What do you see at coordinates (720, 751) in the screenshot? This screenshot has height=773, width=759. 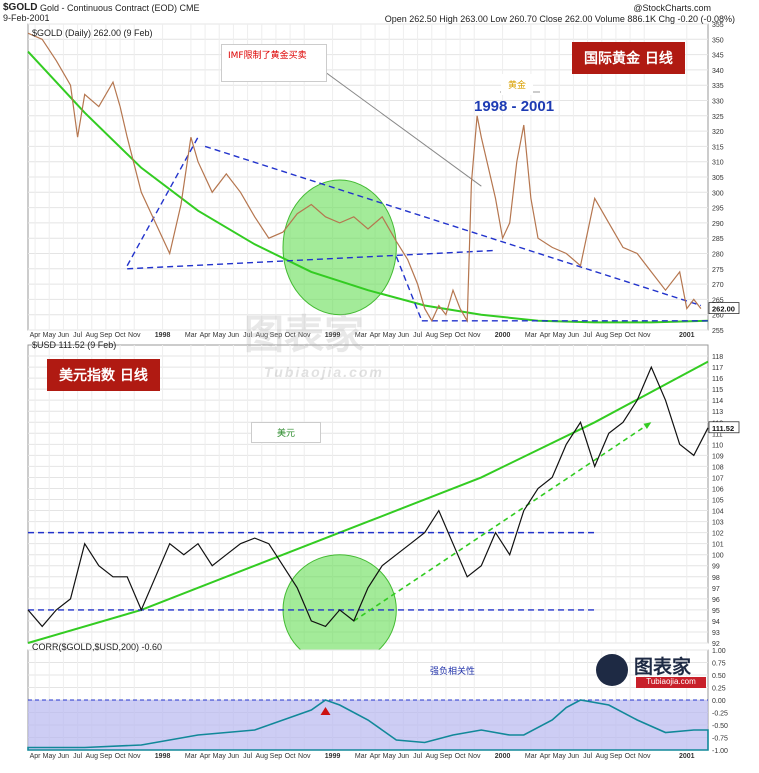 I see `y-tick-label: -1.00` at bounding box center [720, 751].